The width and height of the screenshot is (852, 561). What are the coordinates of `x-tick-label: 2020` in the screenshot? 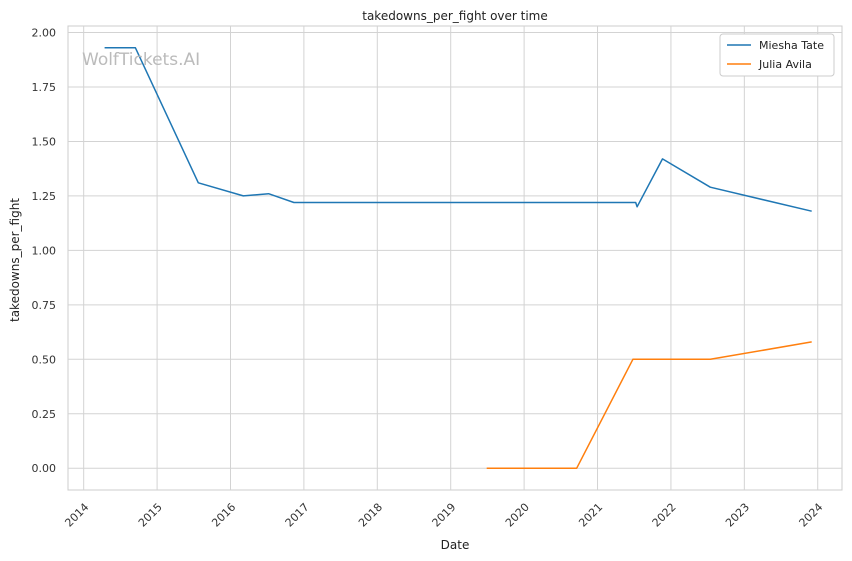 It's located at (517, 515).